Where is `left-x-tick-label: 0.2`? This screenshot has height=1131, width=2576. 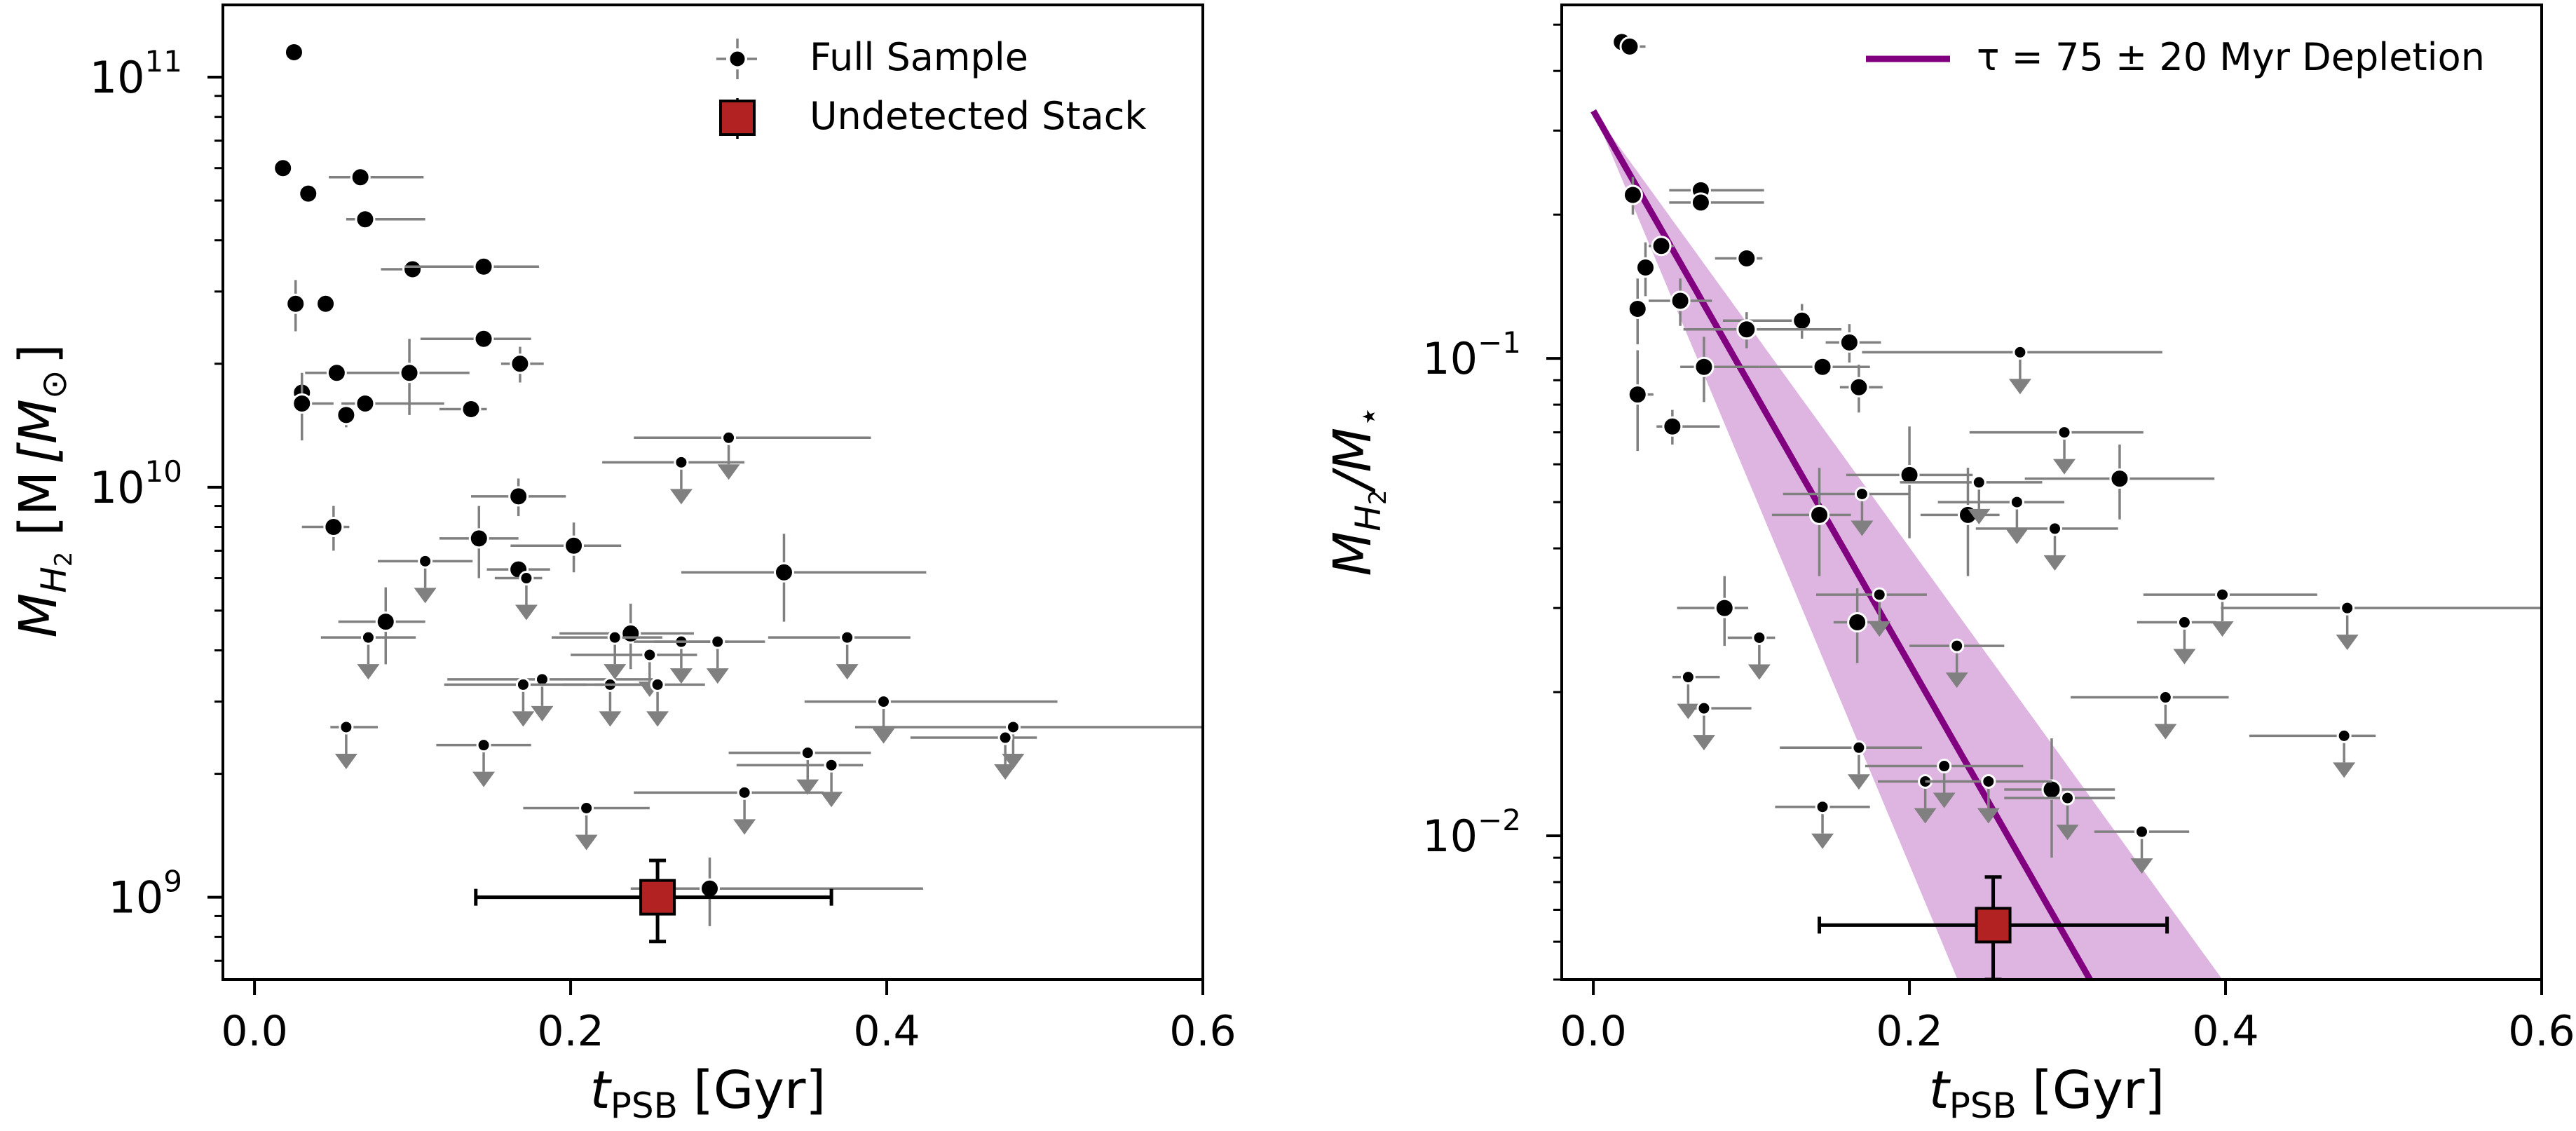 left-x-tick-label: 0.2 is located at coordinates (570, 1031).